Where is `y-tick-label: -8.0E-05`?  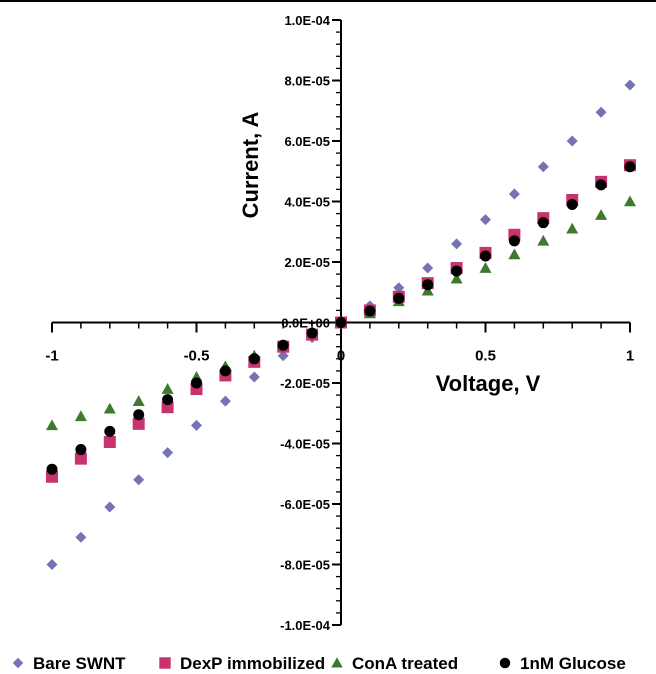 y-tick-label: -8.0E-05 is located at coordinates (305, 565).